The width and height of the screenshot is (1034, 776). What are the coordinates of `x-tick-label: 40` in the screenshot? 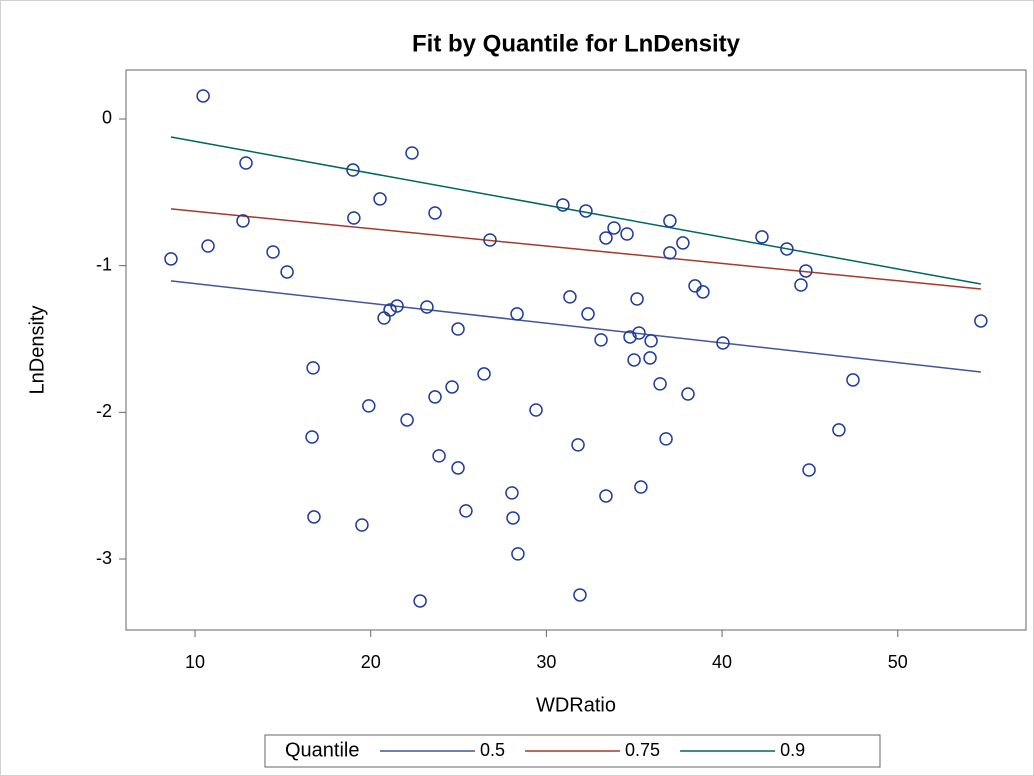 It's located at (722, 662).